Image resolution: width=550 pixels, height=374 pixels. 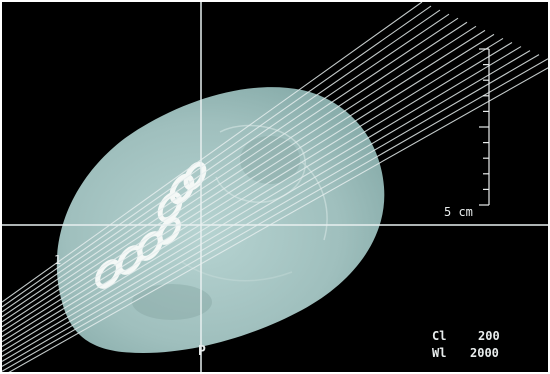 I want to click on scale-ruler-ticks, so click(x=484, y=127).